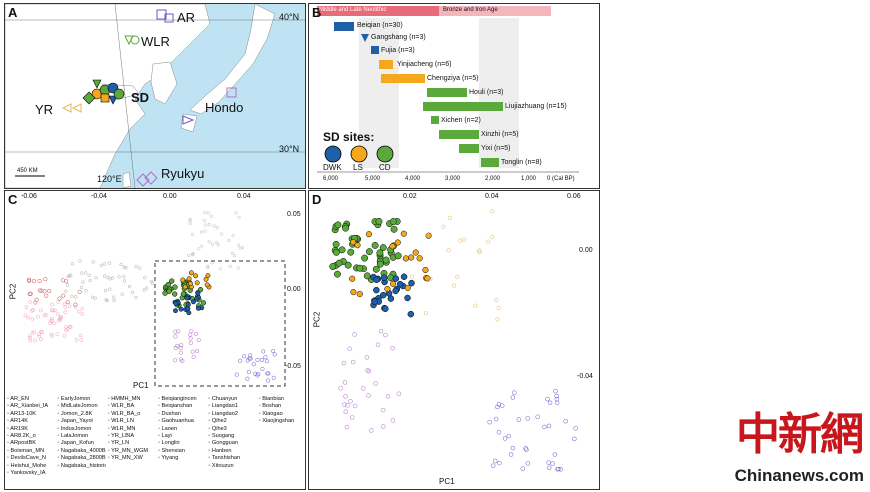 The image size is (870, 492). Describe the element at coordinates (154, 299) in the screenshot. I see `pca-c-svg` at that location.